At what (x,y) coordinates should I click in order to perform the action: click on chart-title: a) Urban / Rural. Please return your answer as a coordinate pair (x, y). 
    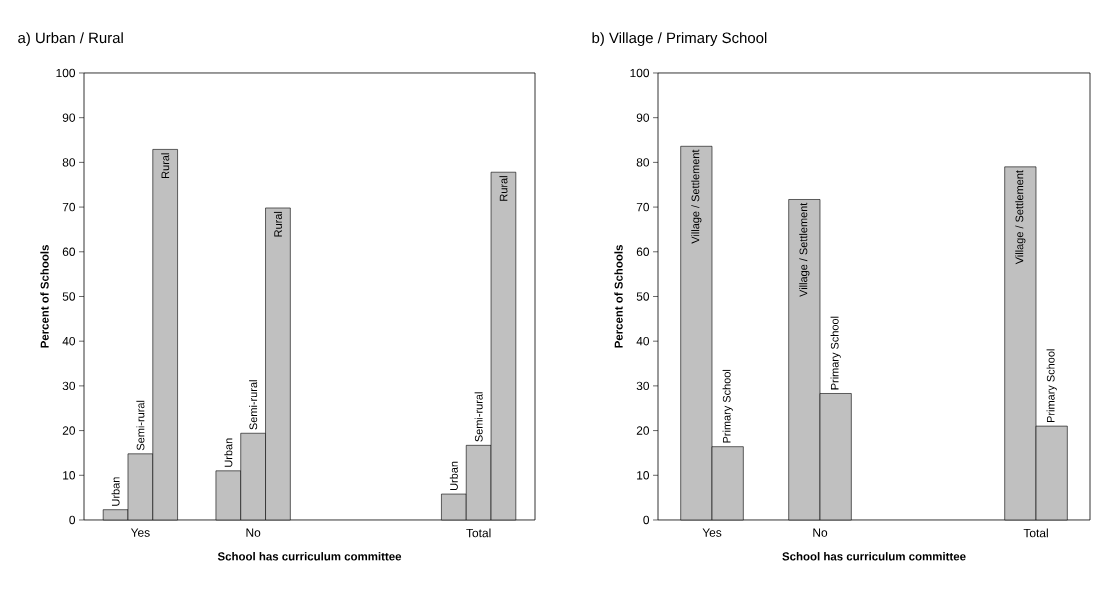
    Looking at the image, I should click on (70, 39).